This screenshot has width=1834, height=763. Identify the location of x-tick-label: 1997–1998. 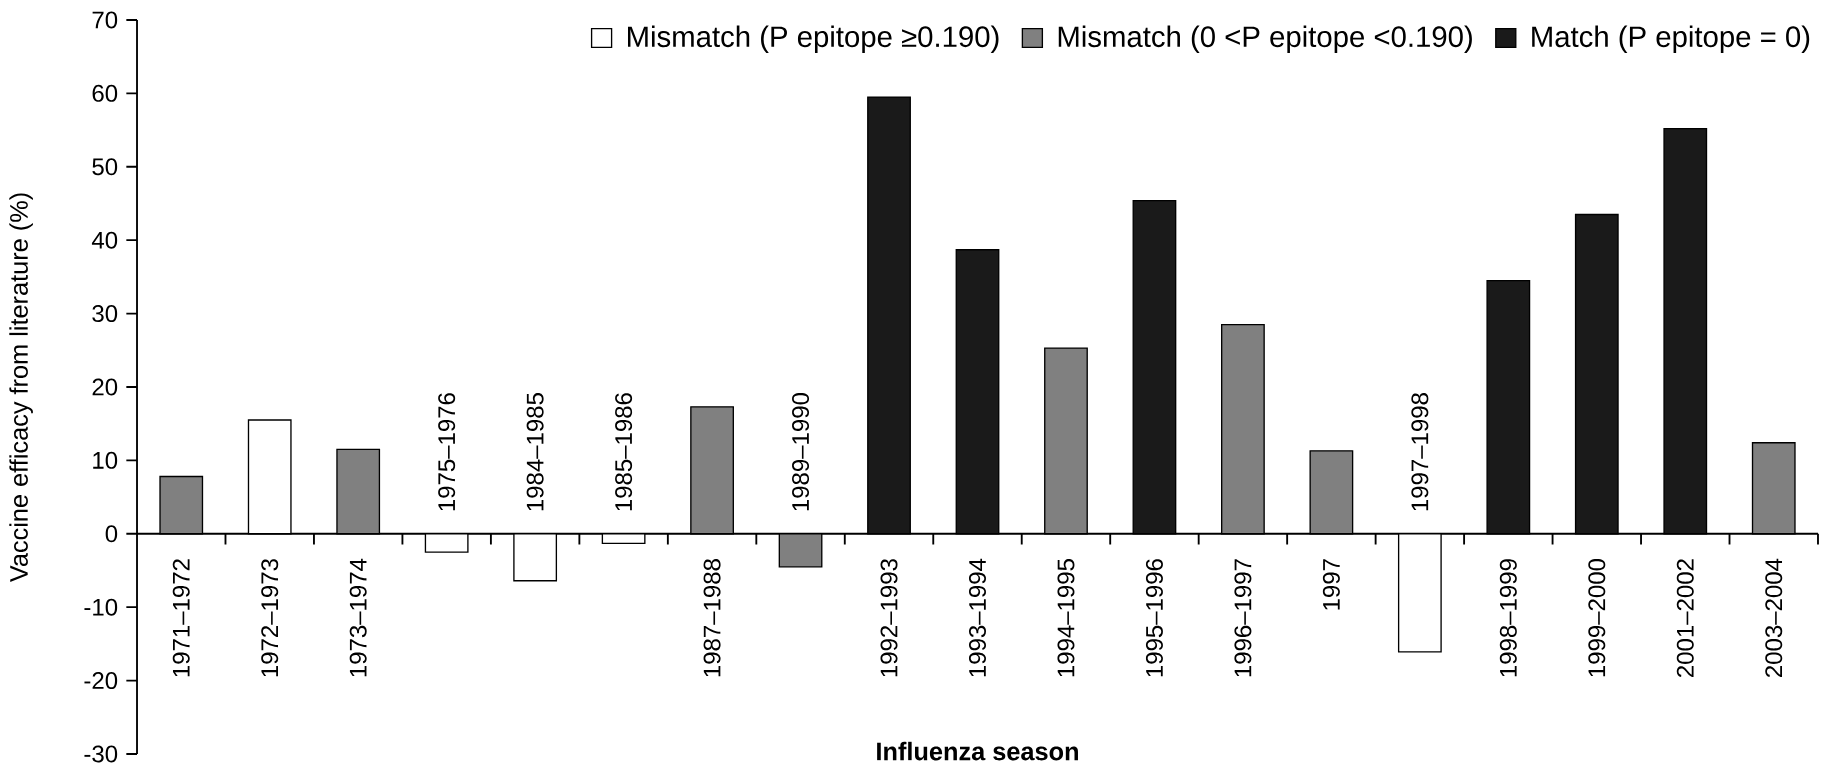
(1420, 452).